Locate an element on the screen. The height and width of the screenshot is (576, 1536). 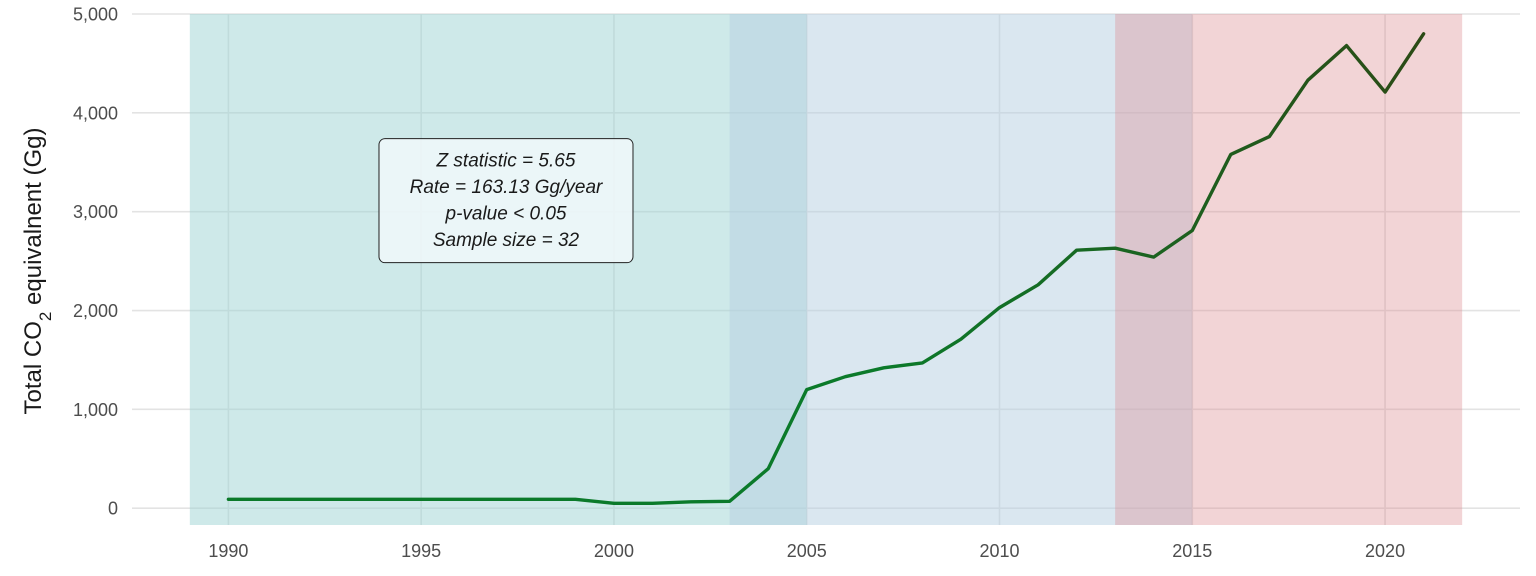
y-tick-label: 2,000 is located at coordinates (95, 311).